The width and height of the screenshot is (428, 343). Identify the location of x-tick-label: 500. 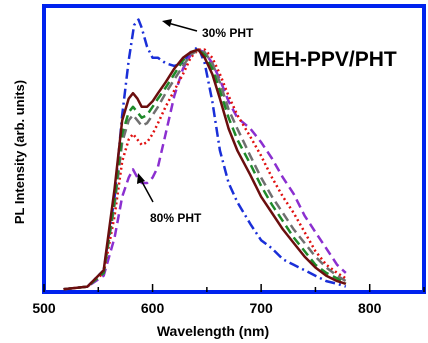
(44, 308).